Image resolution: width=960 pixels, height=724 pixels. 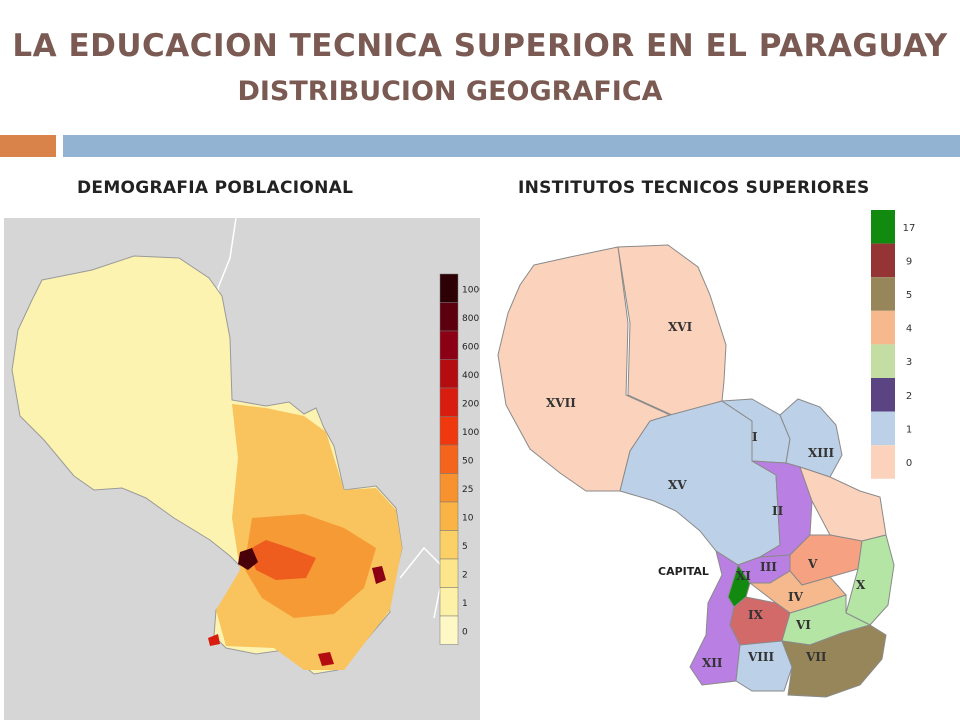 I want to click on institutes-legend-label: 17, so click(x=909, y=228).